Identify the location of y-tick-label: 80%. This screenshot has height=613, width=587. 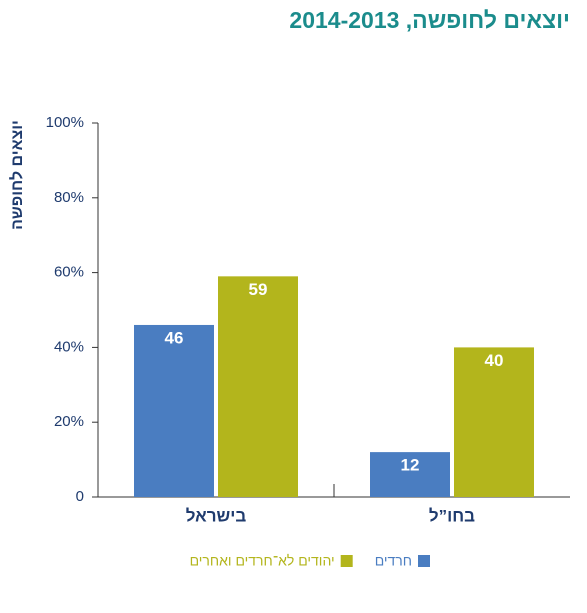
(69, 197).